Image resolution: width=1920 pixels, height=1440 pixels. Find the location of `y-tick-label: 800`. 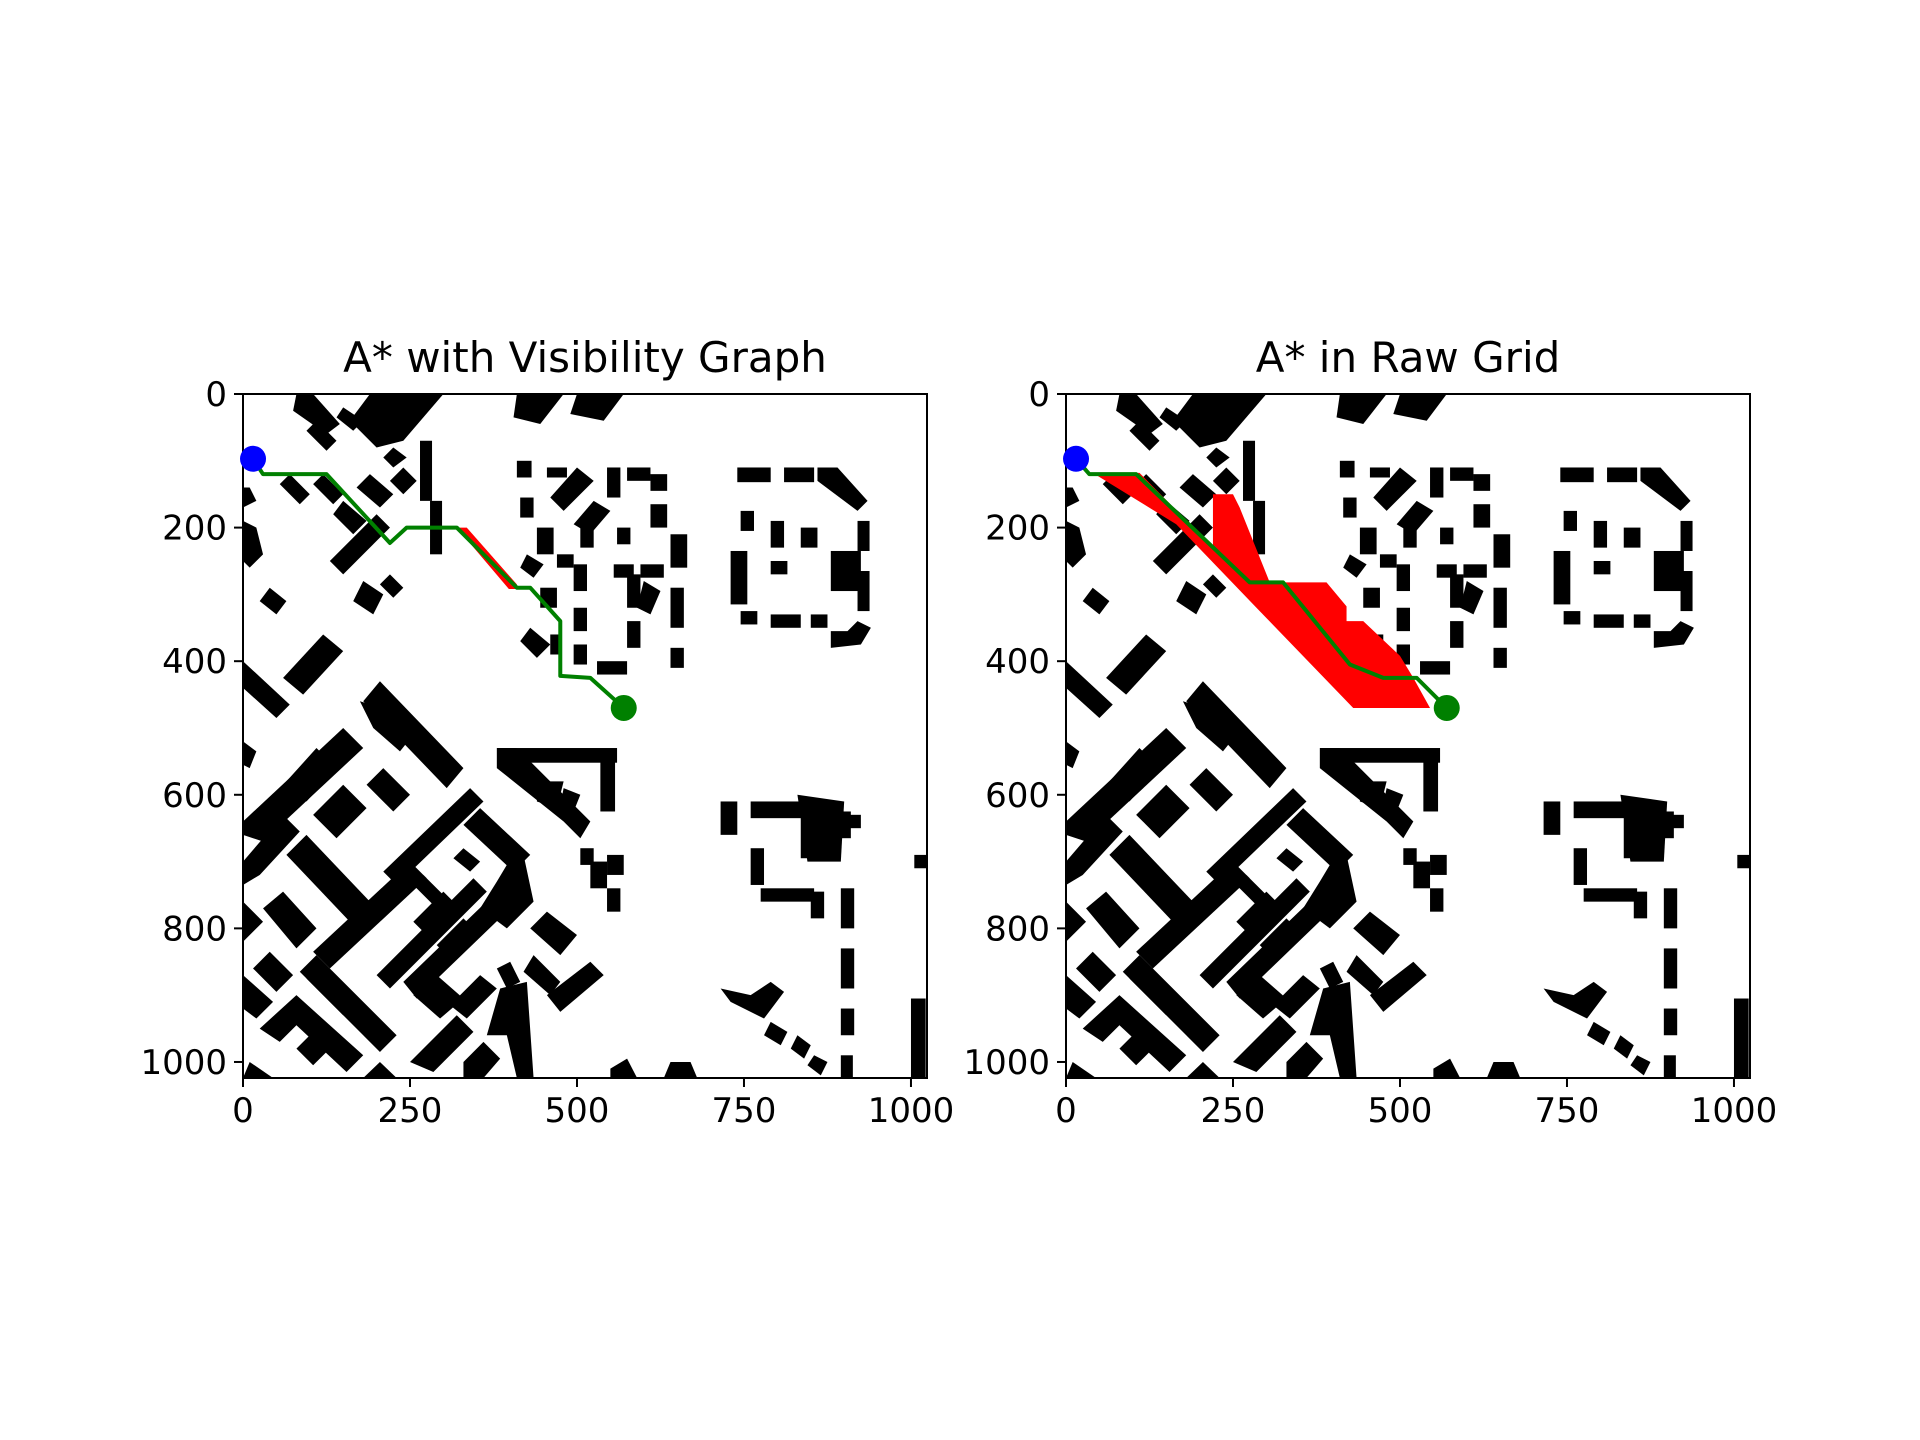

y-tick-label: 800 is located at coordinates (194, 929).